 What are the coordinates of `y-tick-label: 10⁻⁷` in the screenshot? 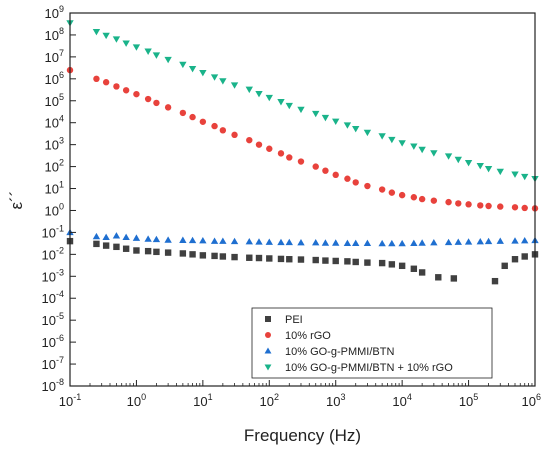 It's located at (53, 363).